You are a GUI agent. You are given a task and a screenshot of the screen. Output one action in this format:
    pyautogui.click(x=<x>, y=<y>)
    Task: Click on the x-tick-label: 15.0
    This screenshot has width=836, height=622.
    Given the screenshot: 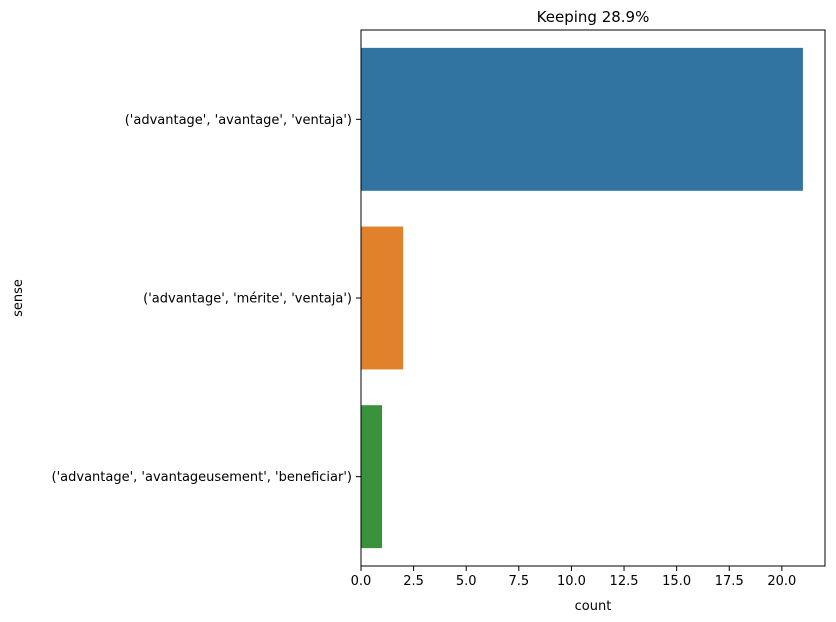 What is the action you would take?
    pyautogui.click(x=676, y=581)
    